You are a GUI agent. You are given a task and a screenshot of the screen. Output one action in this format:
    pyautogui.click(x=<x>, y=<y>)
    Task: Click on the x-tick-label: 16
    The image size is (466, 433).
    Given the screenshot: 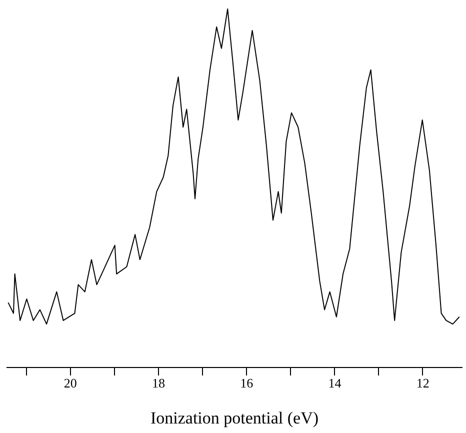 What is the action you would take?
    pyautogui.click(x=247, y=383)
    